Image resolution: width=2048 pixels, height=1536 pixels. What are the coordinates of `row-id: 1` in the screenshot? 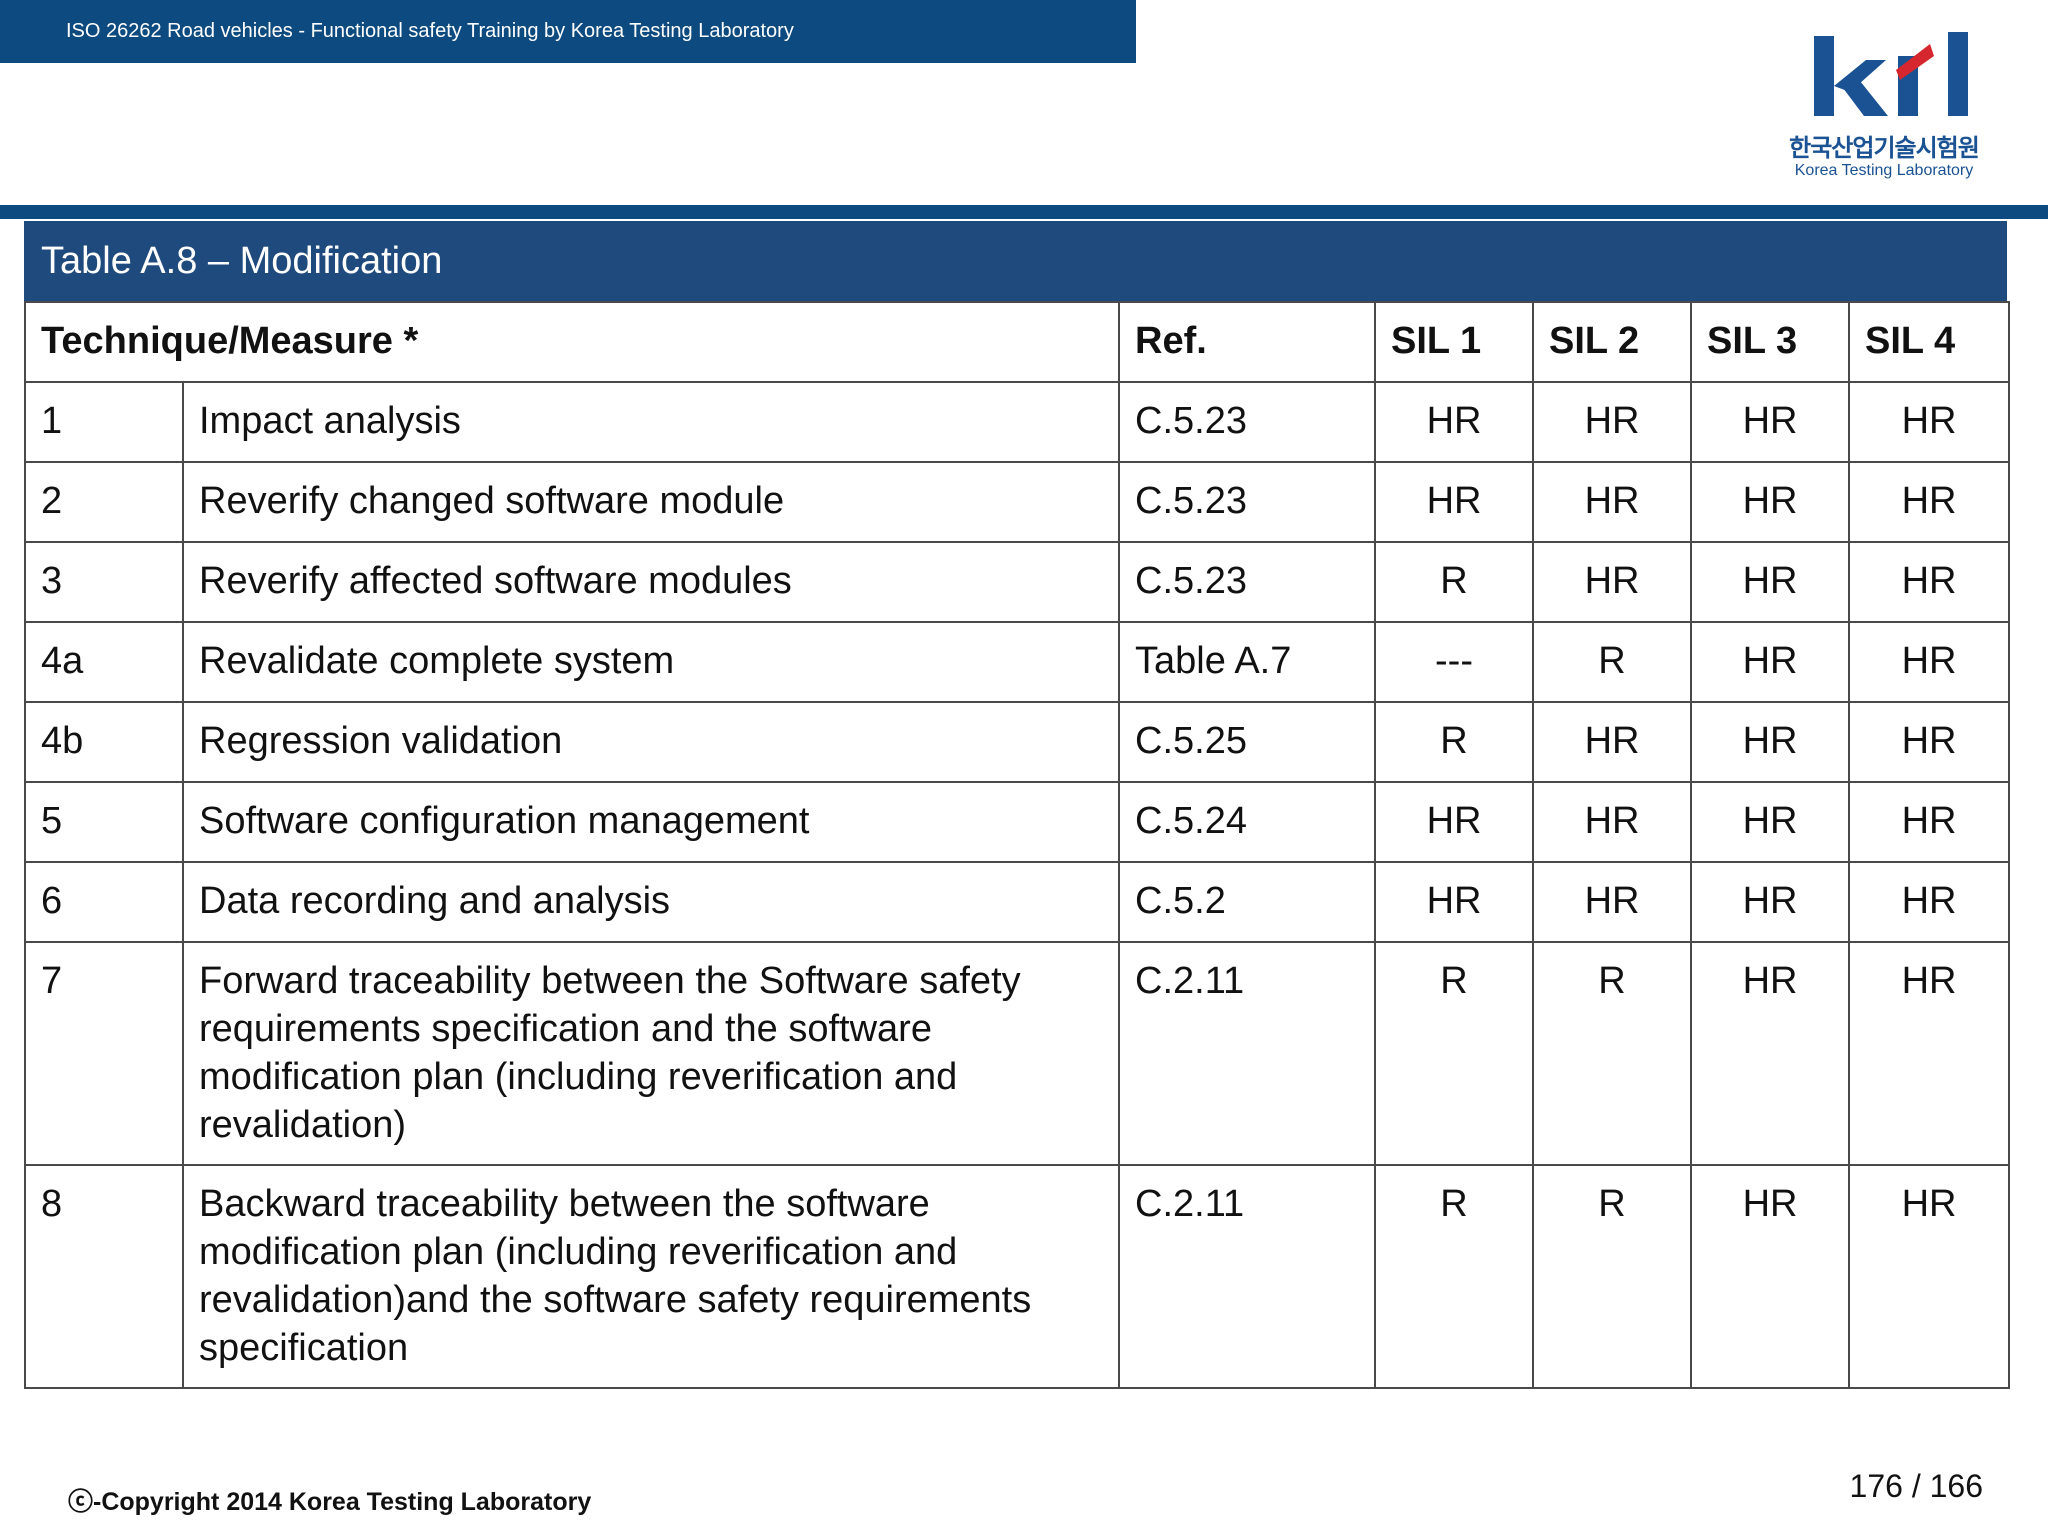 It's located at (104, 422).